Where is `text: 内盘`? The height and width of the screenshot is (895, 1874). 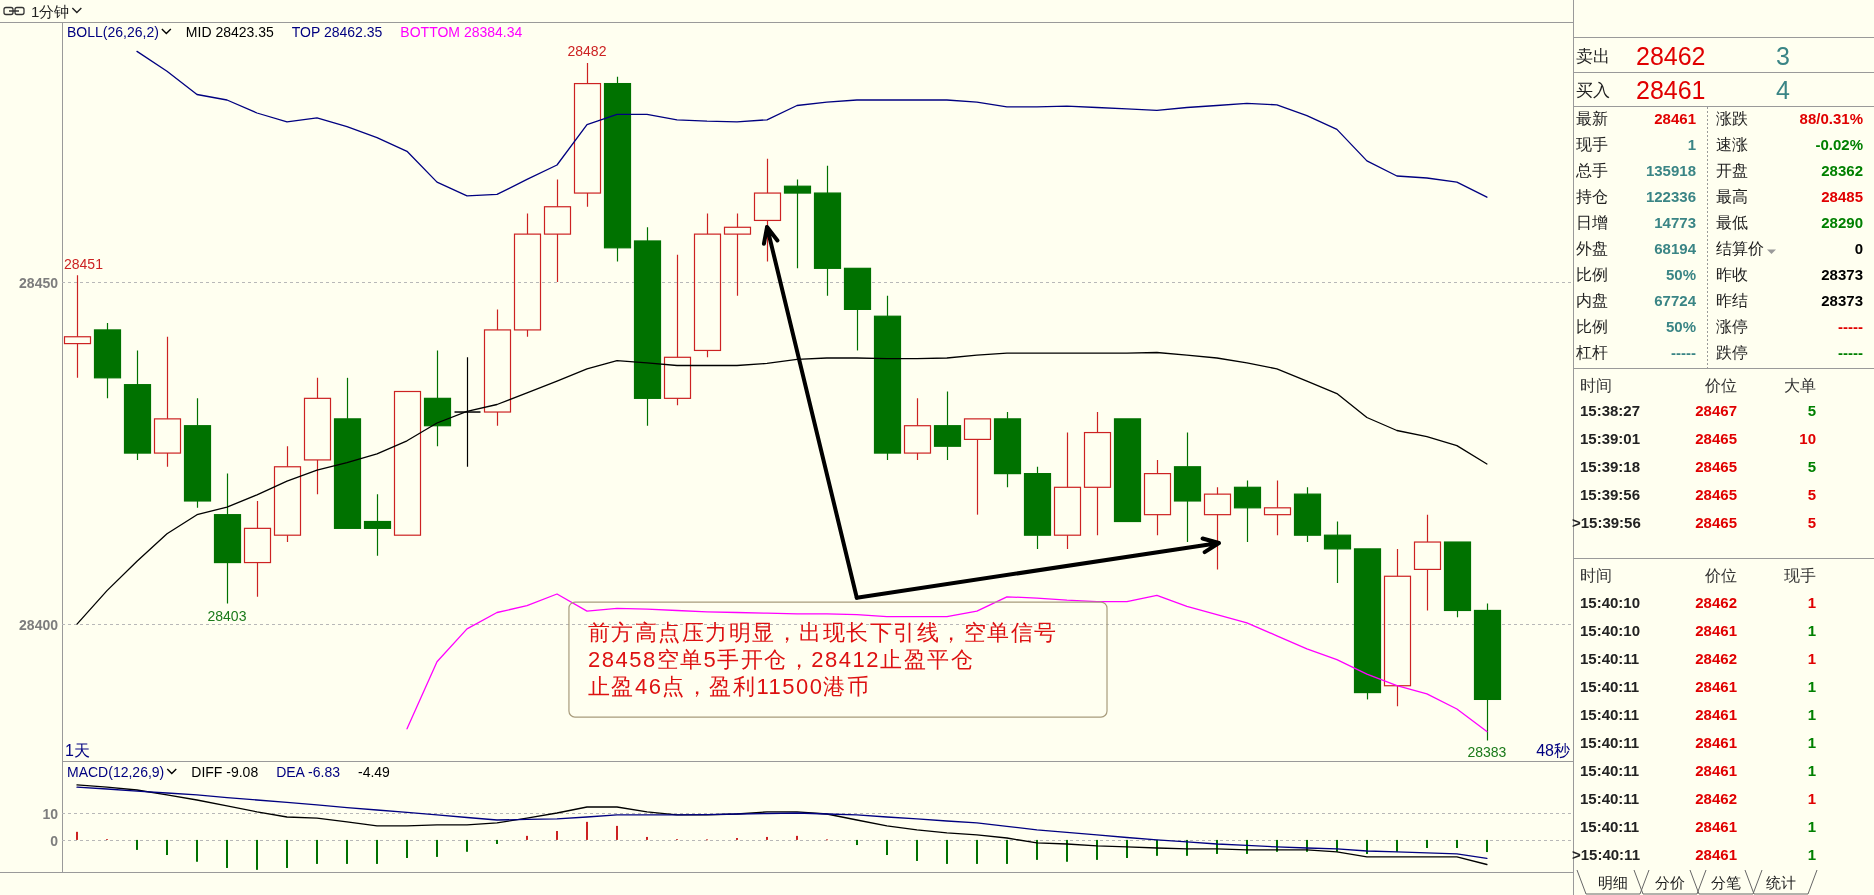 text: 内盘 is located at coordinates (1592, 301).